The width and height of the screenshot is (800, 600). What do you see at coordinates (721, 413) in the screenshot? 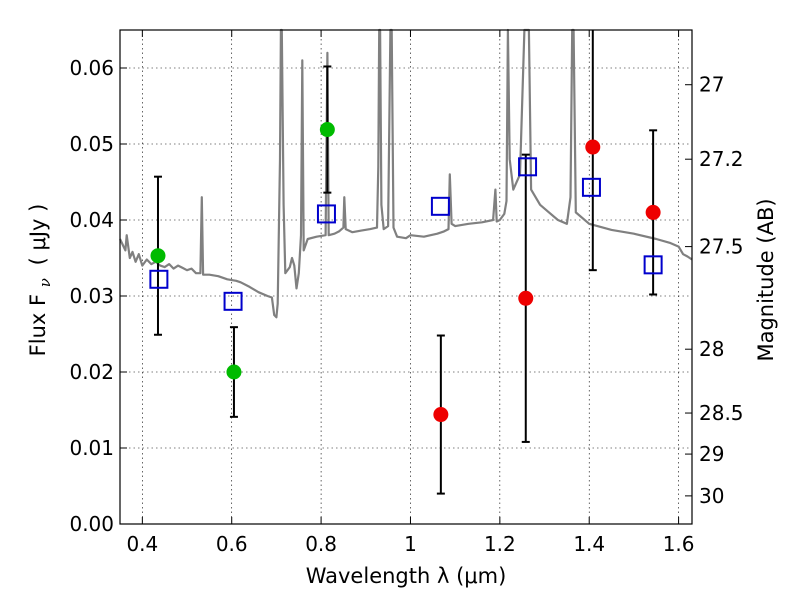
I see `magnitude-tick-label: 28.5` at bounding box center [721, 413].